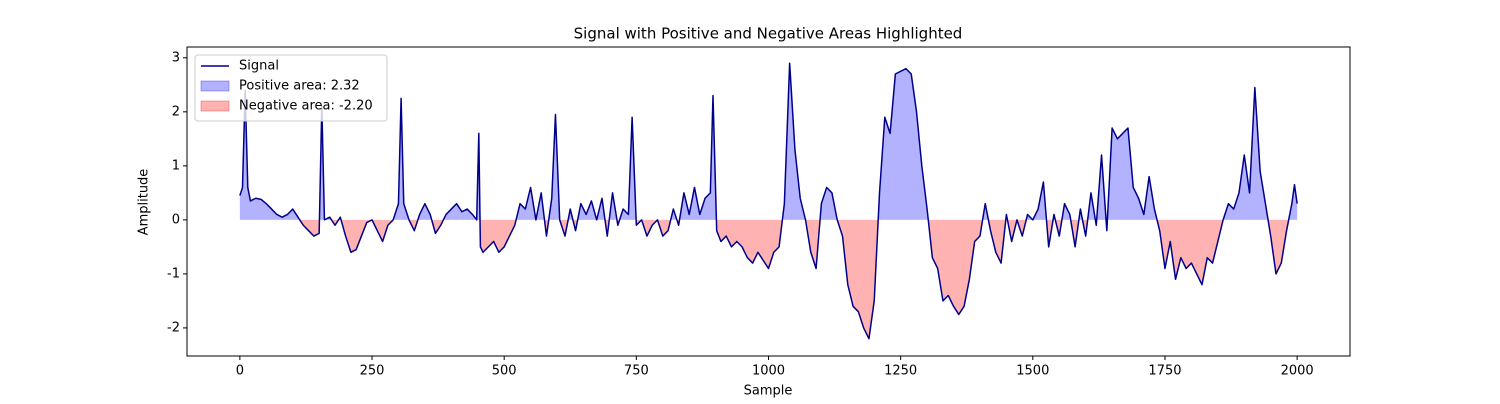 This screenshot has height=404, width=1500. Describe the element at coordinates (306, 106) in the screenshot. I see `legend-label: Negative area: -2.20` at that location.